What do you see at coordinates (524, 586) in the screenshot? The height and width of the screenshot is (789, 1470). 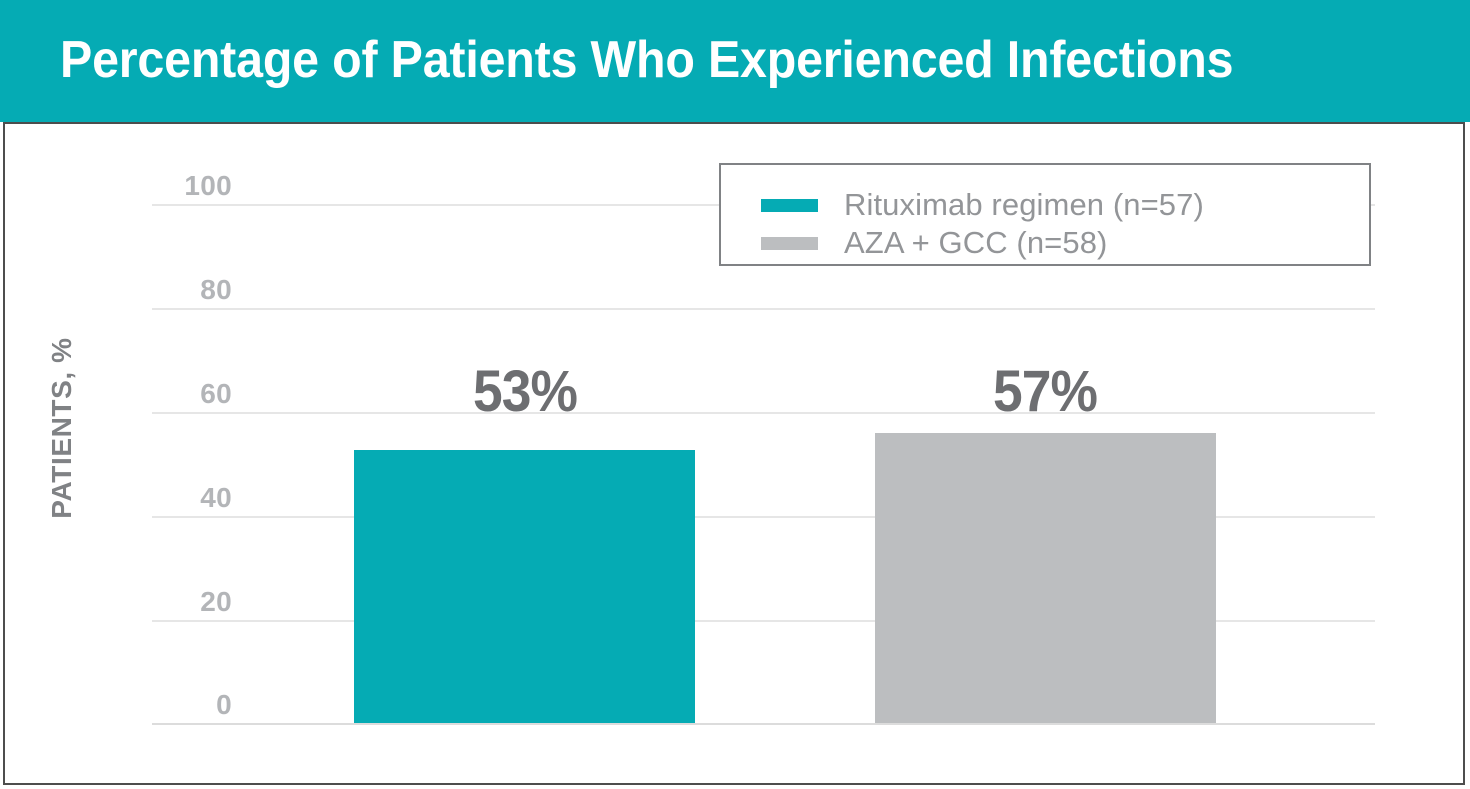 I see `bar-rituximab-regimen` at bounding box center [524, 586].